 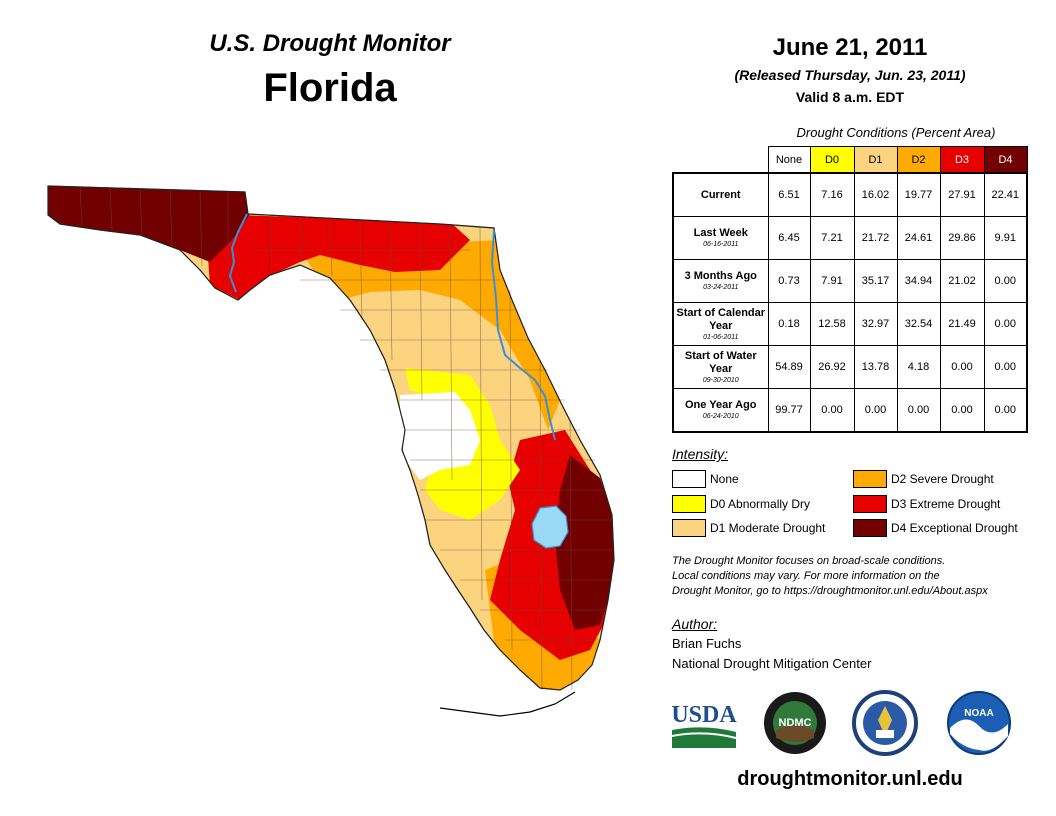 I want to click on row-date: 06-24-2010, so click(x=720, y=416).